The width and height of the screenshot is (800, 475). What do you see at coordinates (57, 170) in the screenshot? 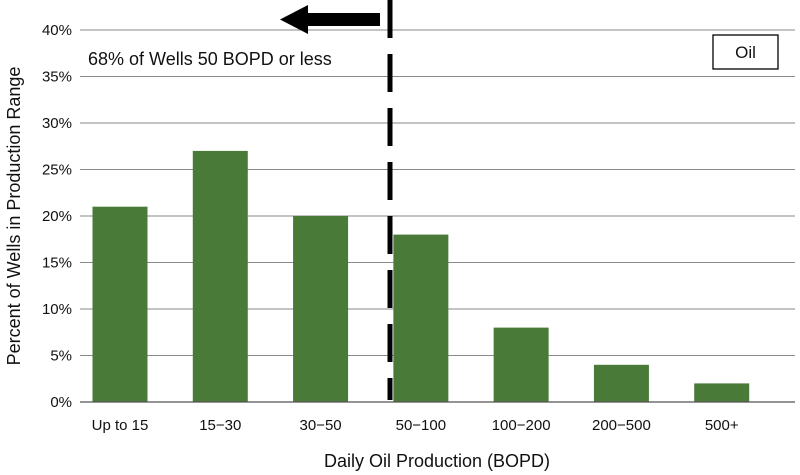
I see `y-tick-label: 25%` at bounding box center [57, 170].